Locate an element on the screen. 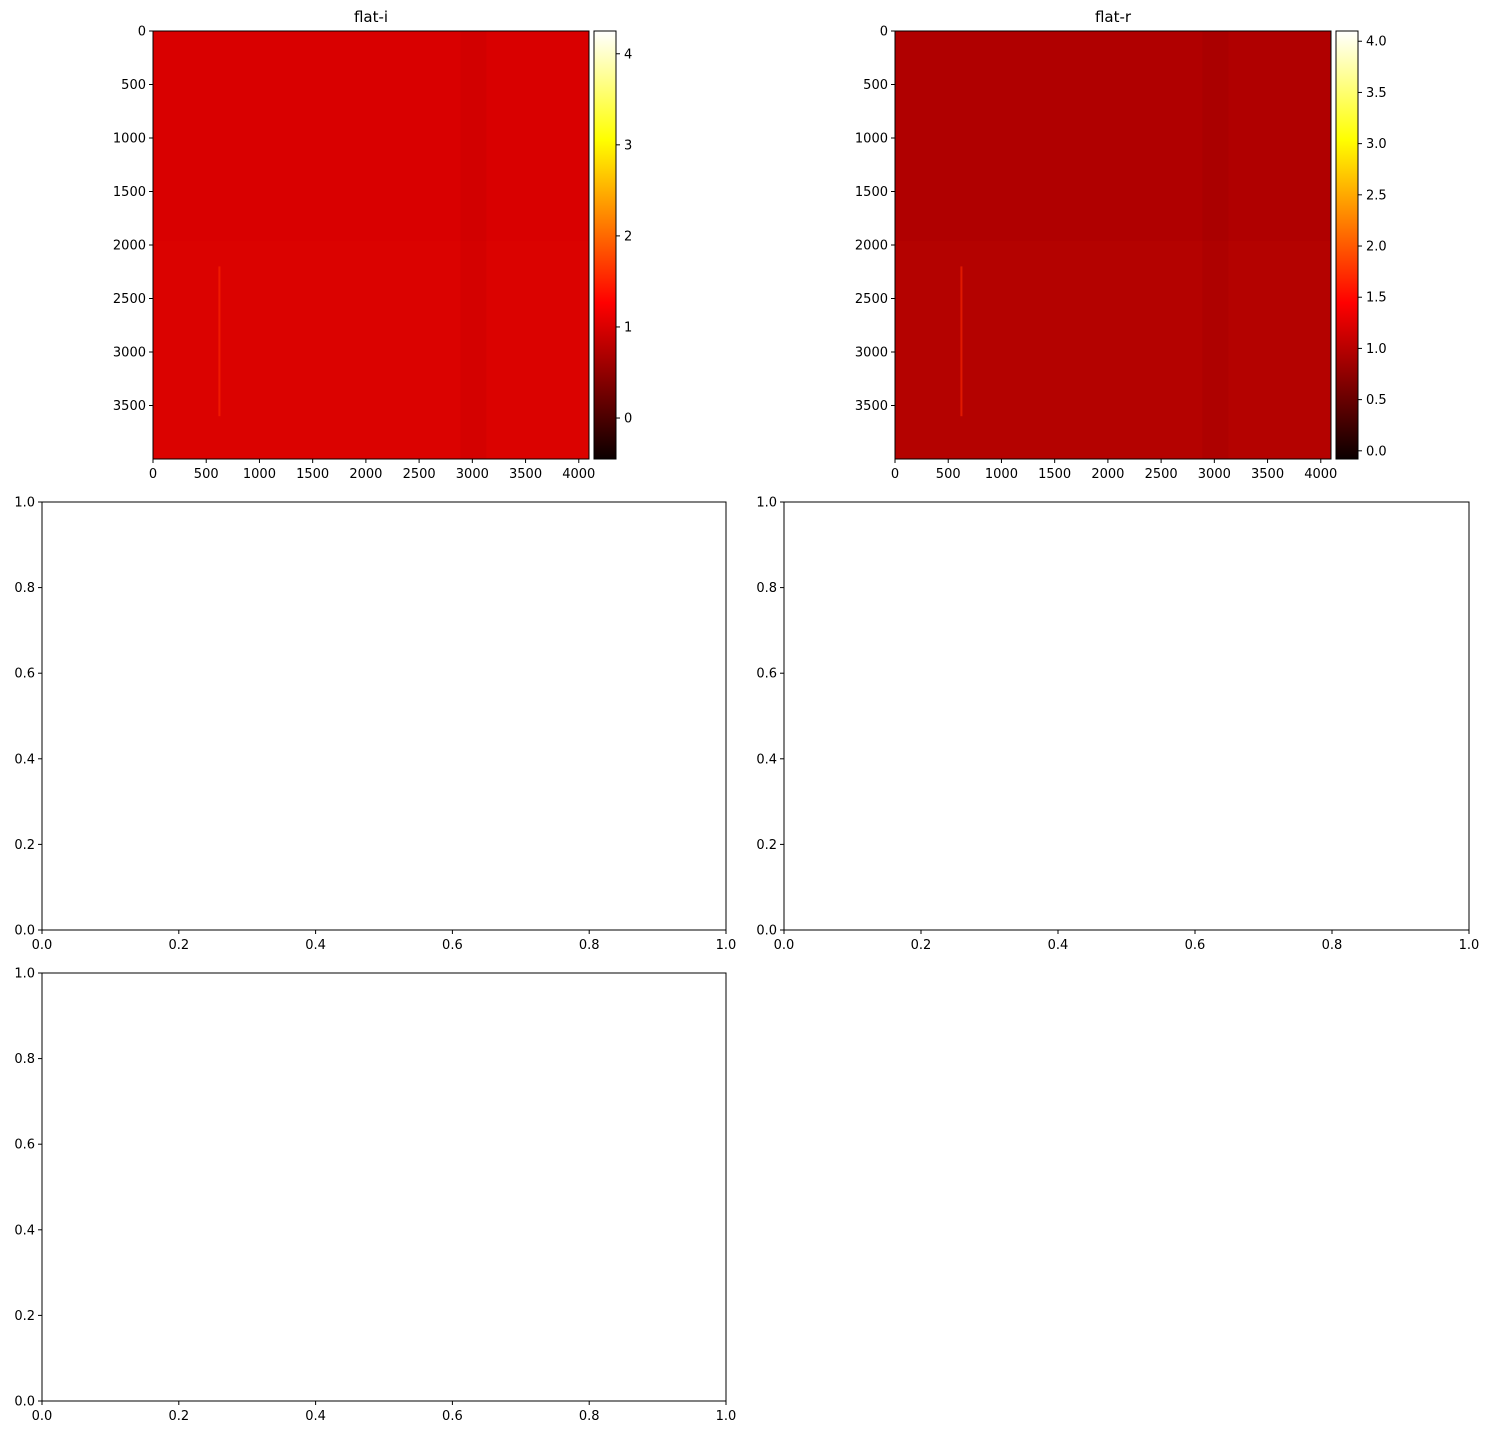  colorbar-tick-label: 0.0 is located at coordinates (1376, 451).